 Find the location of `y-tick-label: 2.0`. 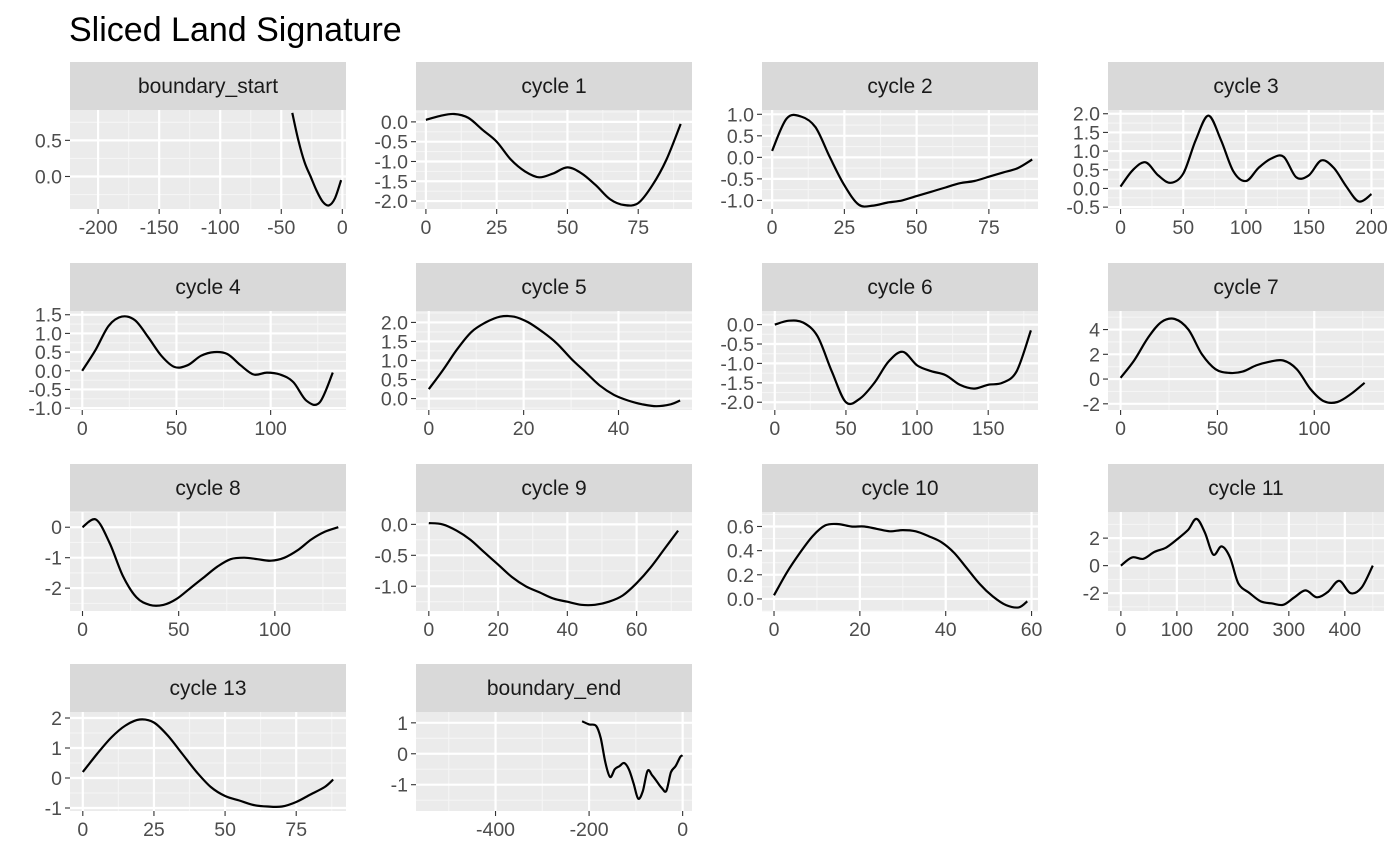

y-tick-label: 2.0 is located at coordinates (394, 323).